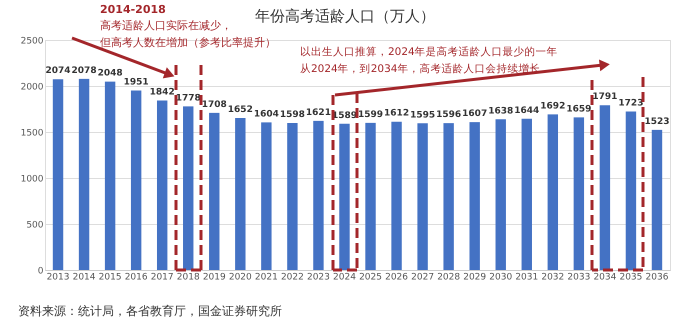  I want to click on data-label: 1644, so click(527, 111).